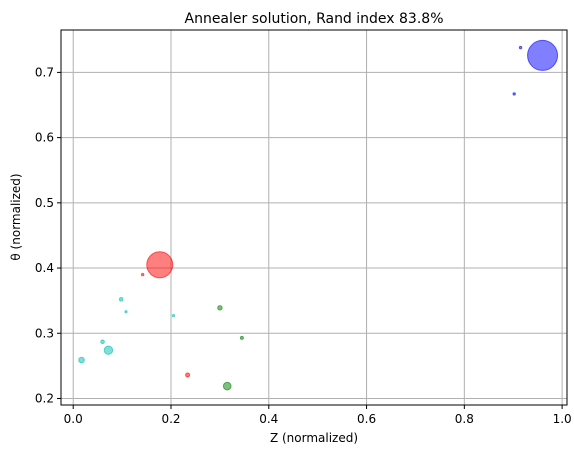 This screenshot has height=455, width=574. I want to click on y-tick-label: 0.3, so click(44, 333).